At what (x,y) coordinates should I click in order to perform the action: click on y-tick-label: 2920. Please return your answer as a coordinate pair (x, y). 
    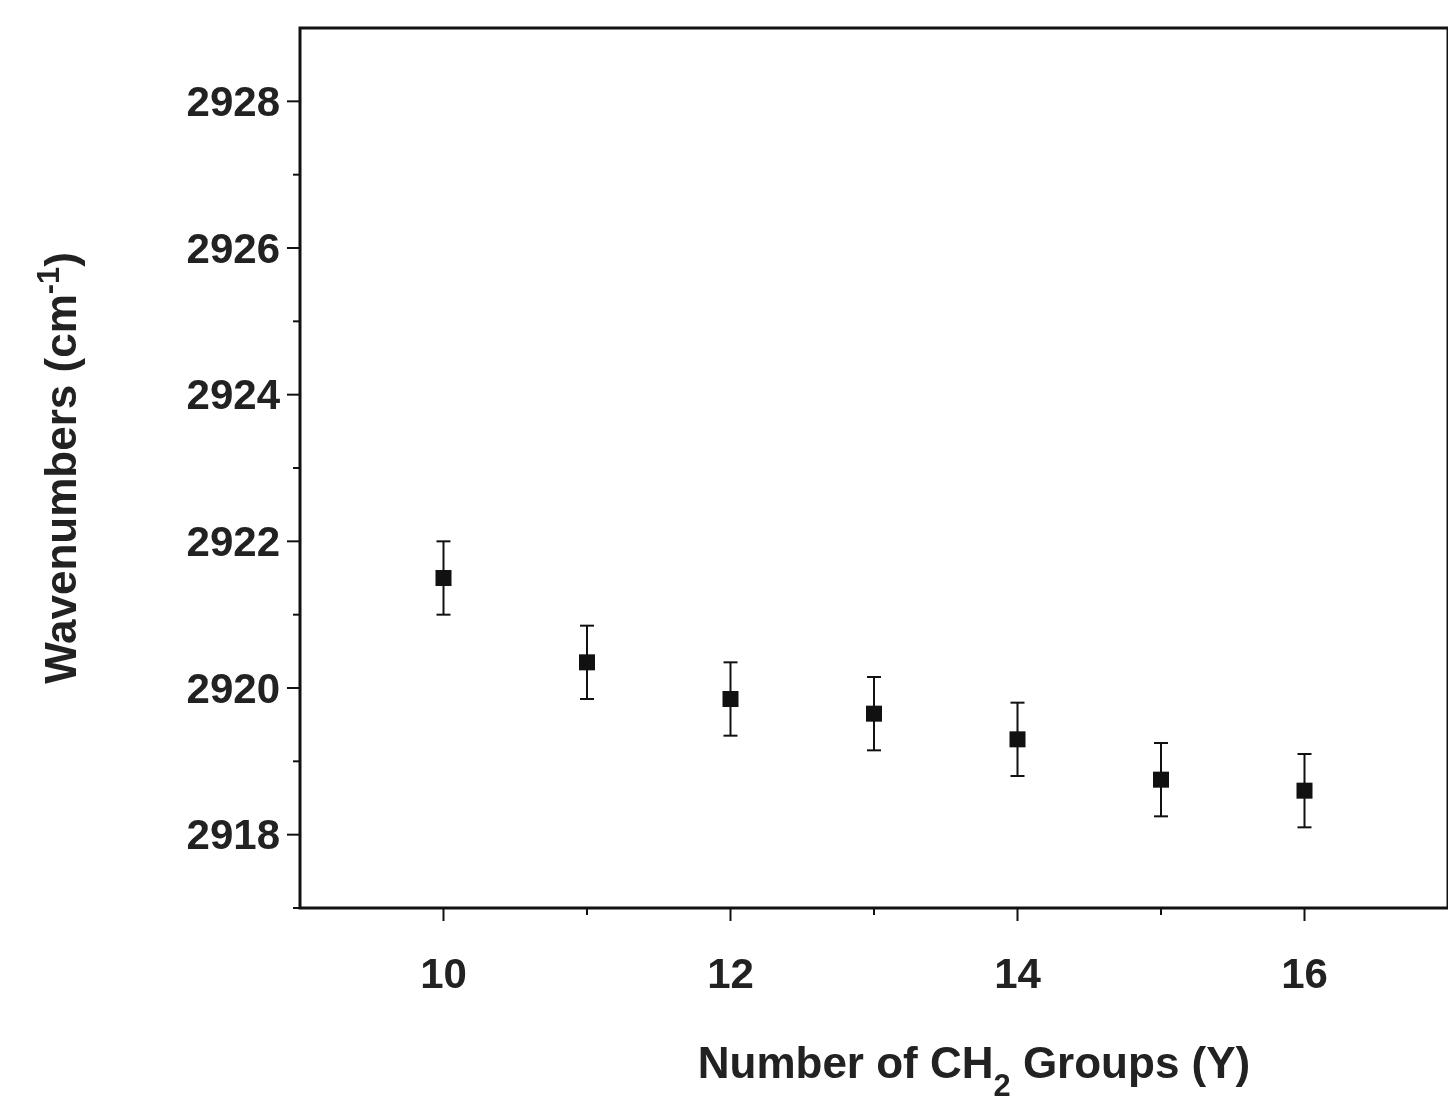
    Looking at the image, I should click on (233, 688).